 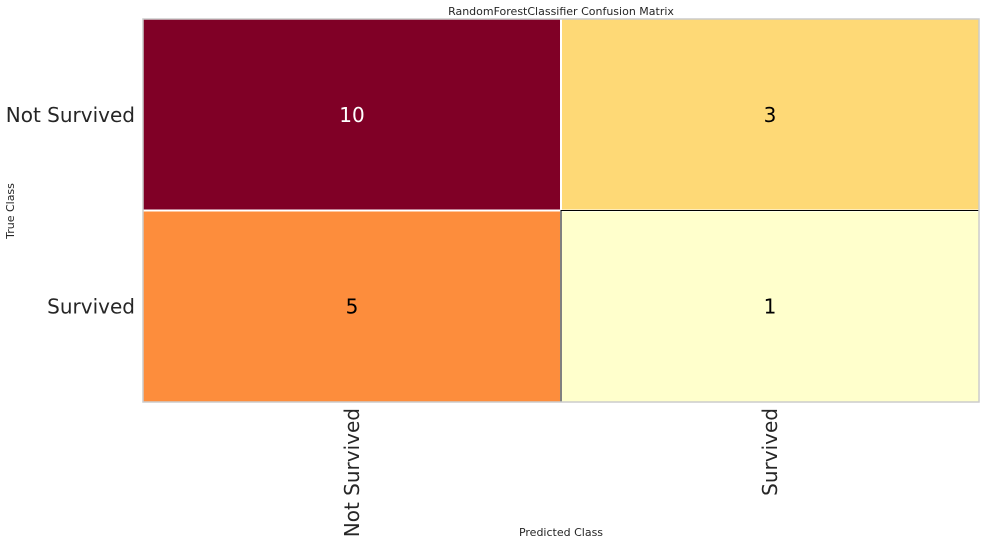 What do you see at coordinates (561, 532) in the screenshot?
I see `x-axis-label: Predicted Class` at bounding box center [561, 532].